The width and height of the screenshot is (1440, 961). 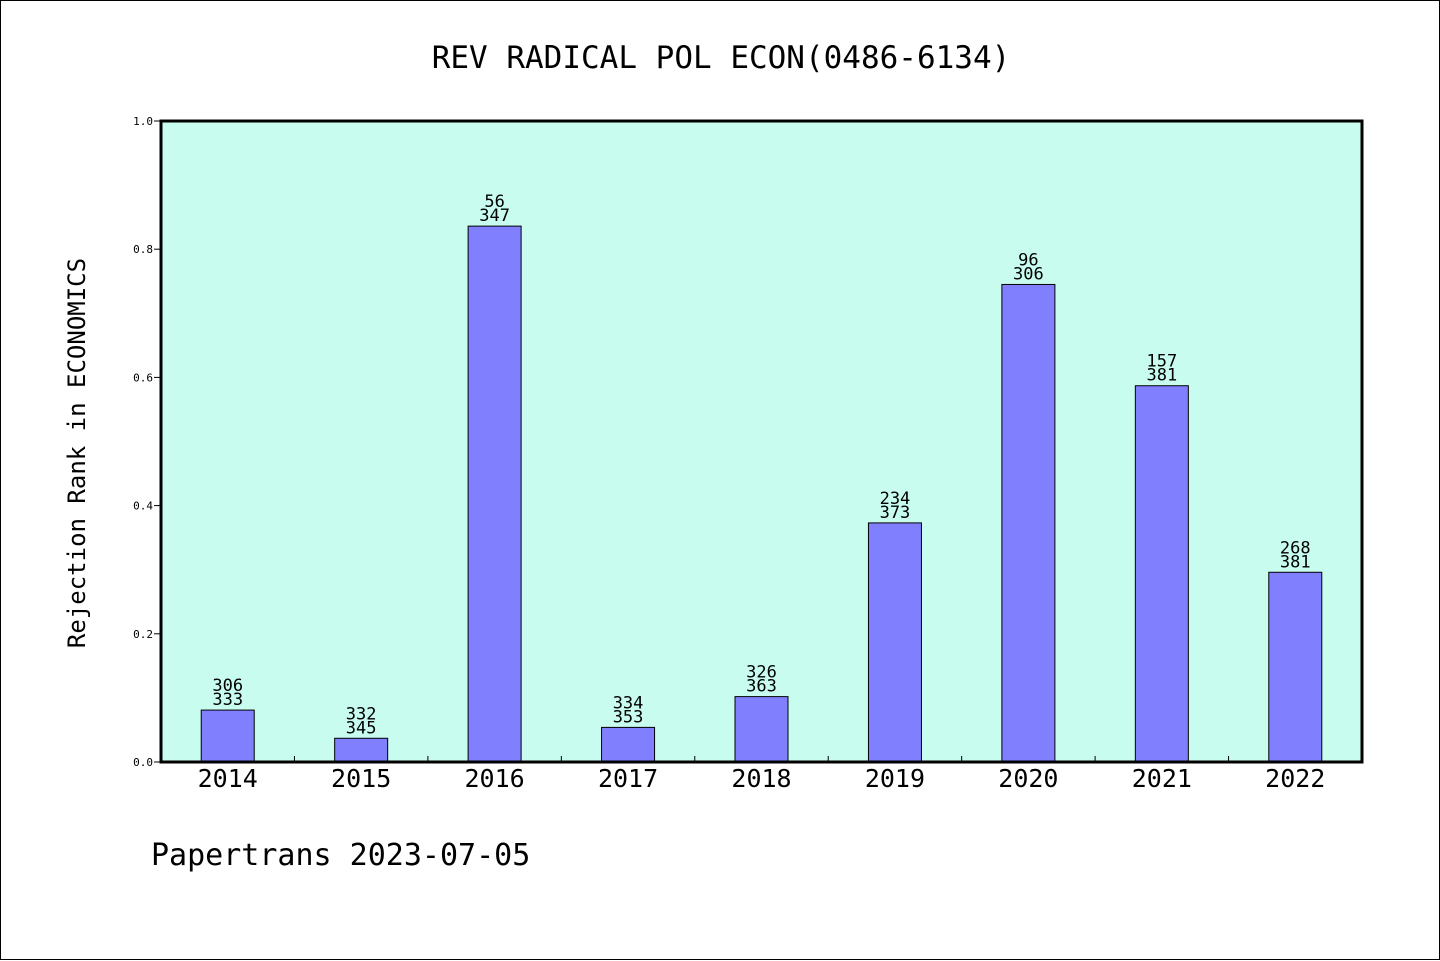 What do you see at coordinates (628, 778) in the screenshot?
I see `x-tick-label: 2017` at bounding box center [628, 778].